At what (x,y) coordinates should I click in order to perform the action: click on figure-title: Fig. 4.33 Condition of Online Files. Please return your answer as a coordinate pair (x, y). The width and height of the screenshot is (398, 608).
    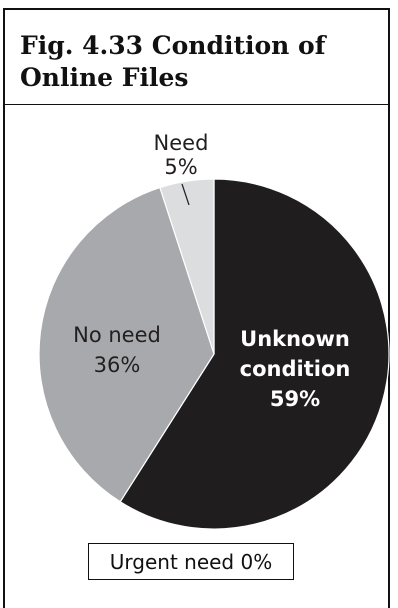
    Looking at the image, I should click on (190, 62).